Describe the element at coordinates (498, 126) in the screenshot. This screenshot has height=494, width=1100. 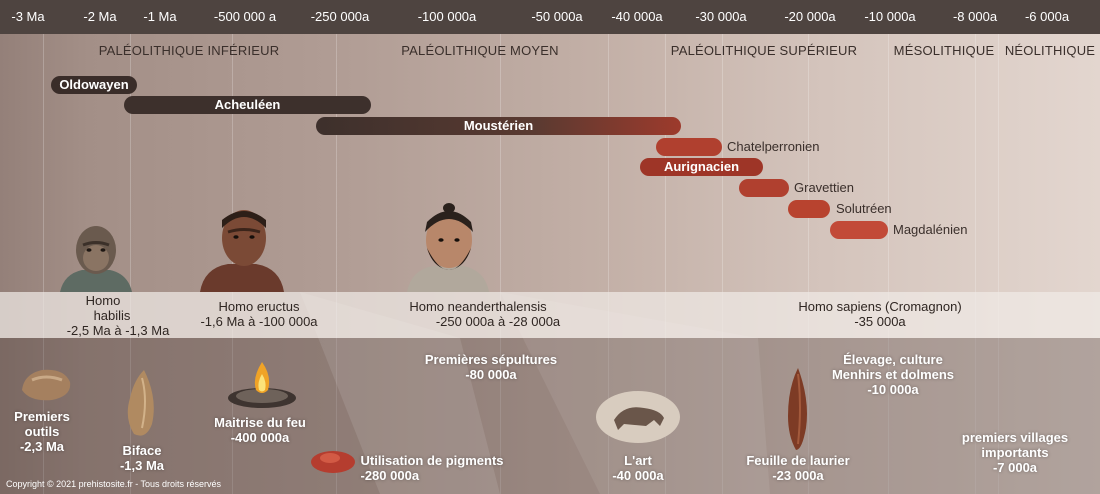
I see `culture-bar-mousterien: Moustérien` at that location.